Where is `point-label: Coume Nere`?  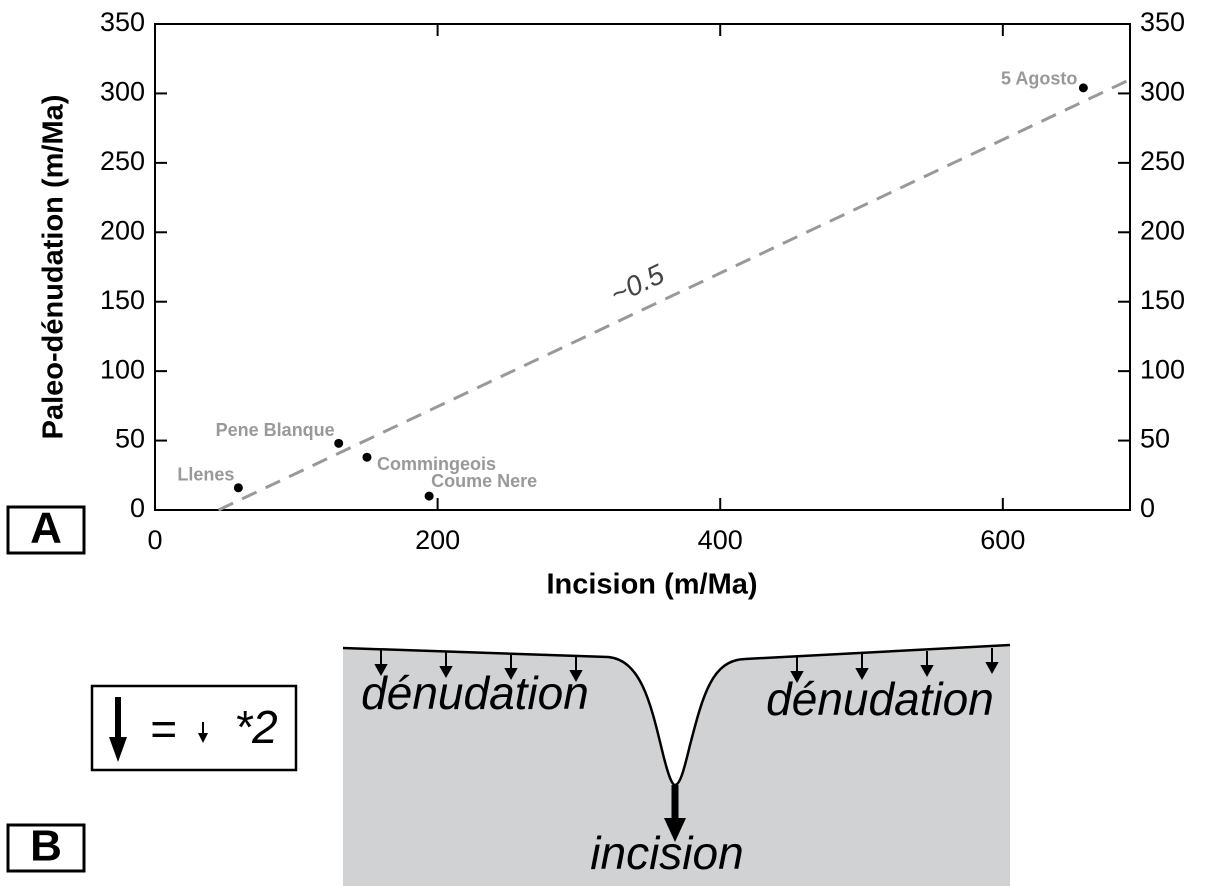
point-label: Coume Nere is located at coordinates (484, 481).